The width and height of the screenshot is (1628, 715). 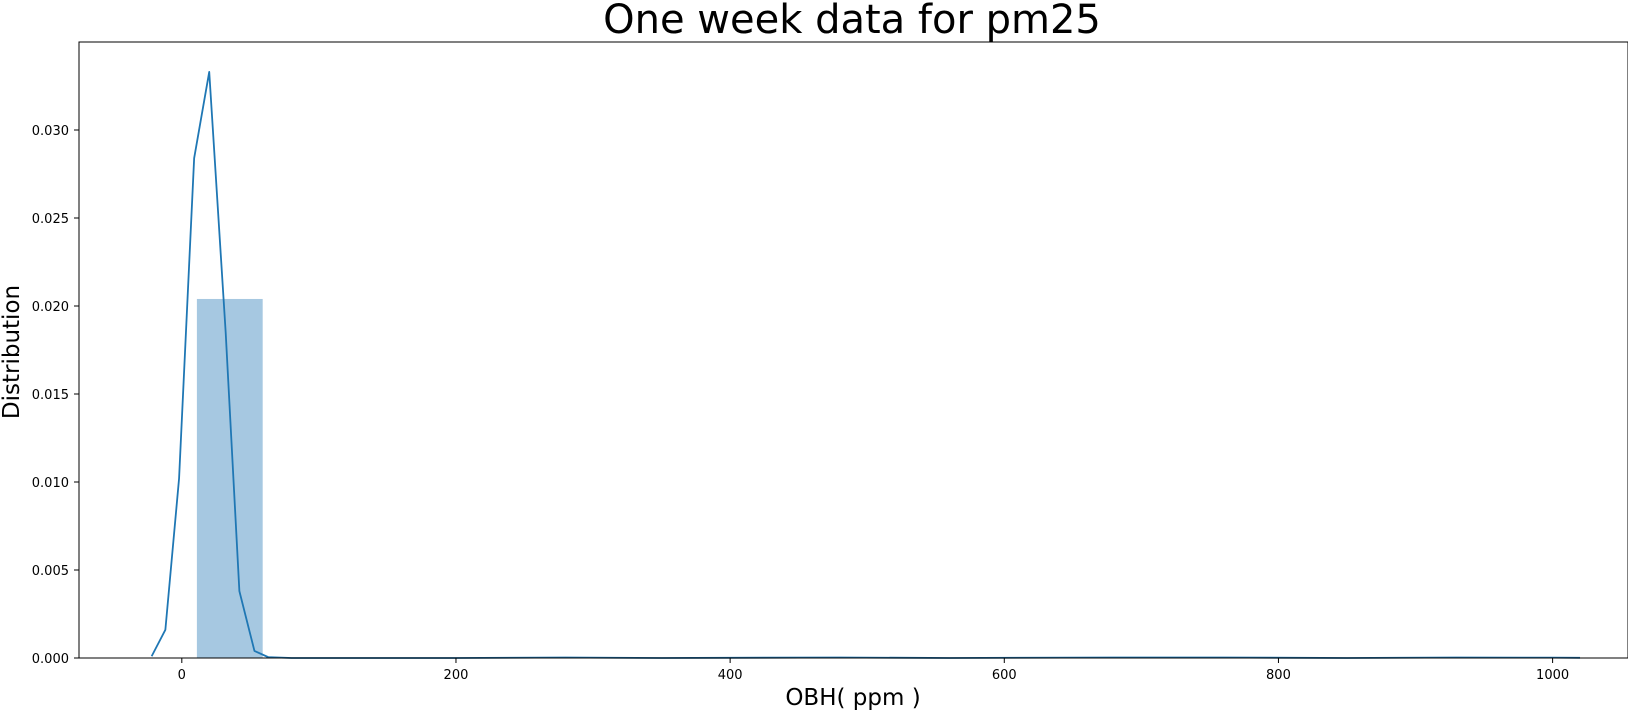 I want to click on x-tick-label: 1000, so click(x=1552, y=675).